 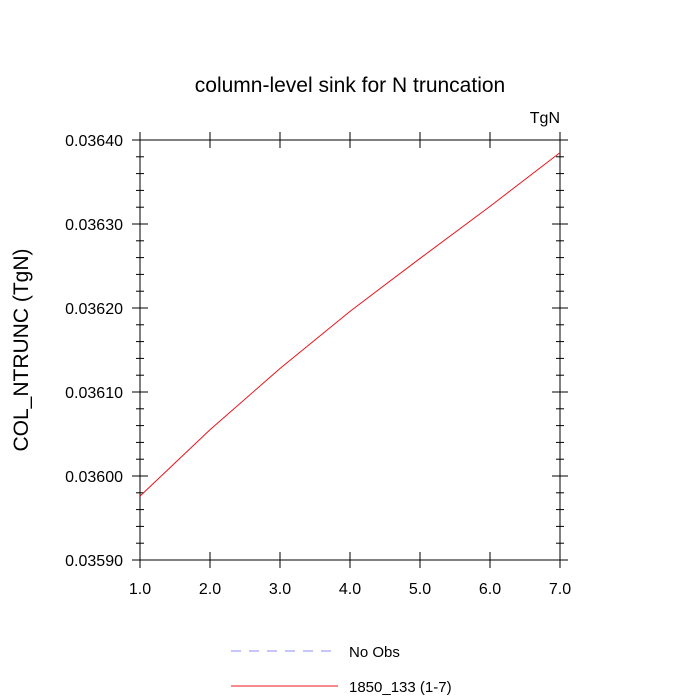 I want to click on x-tick-label: 2.0, so click(x=210, y=589).